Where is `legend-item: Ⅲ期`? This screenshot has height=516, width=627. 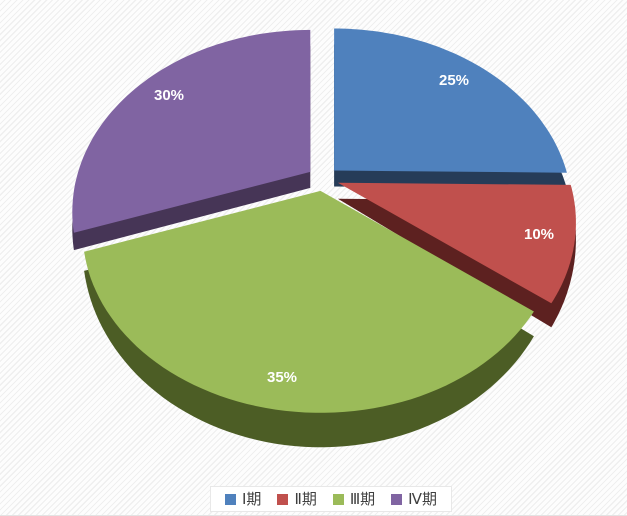 legend-item: Ⅲ期 is located at coordinates (354, 499).